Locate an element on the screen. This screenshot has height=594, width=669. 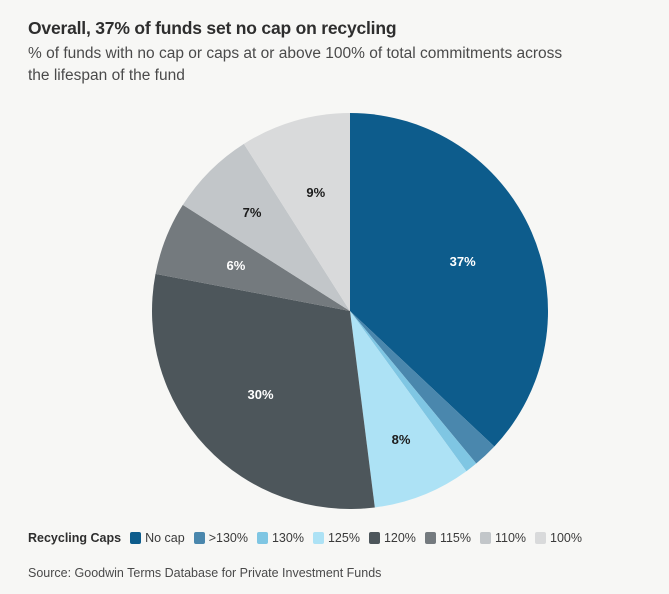
legend-label: 125% is located at coordinates (343, 538).